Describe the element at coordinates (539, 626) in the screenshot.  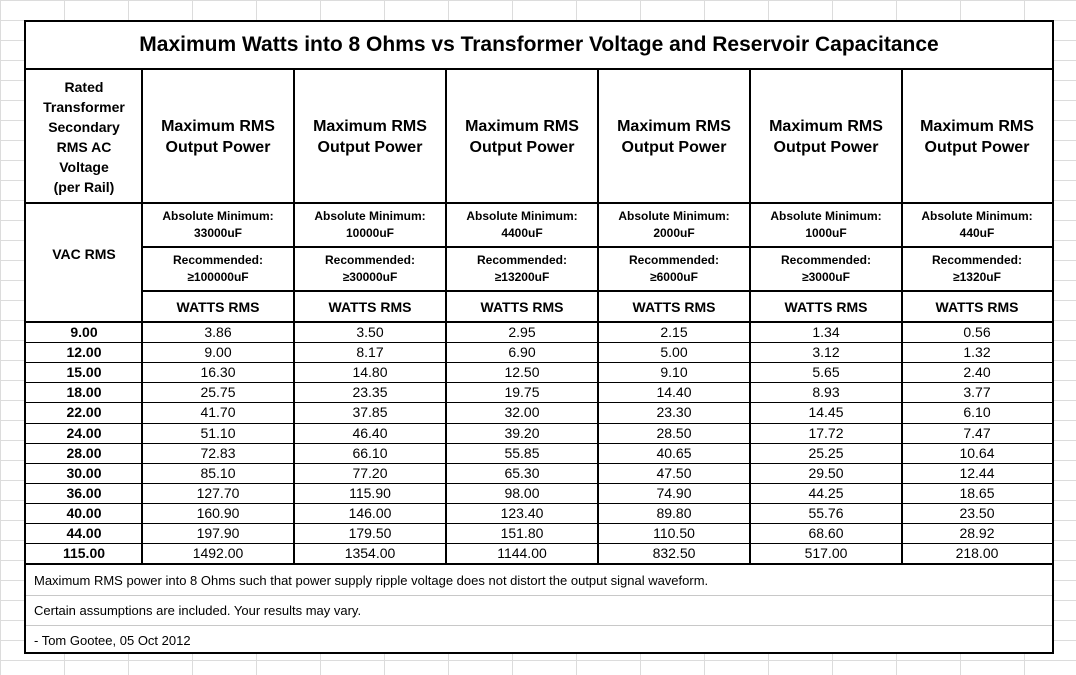
I see `note-divider` at that location.